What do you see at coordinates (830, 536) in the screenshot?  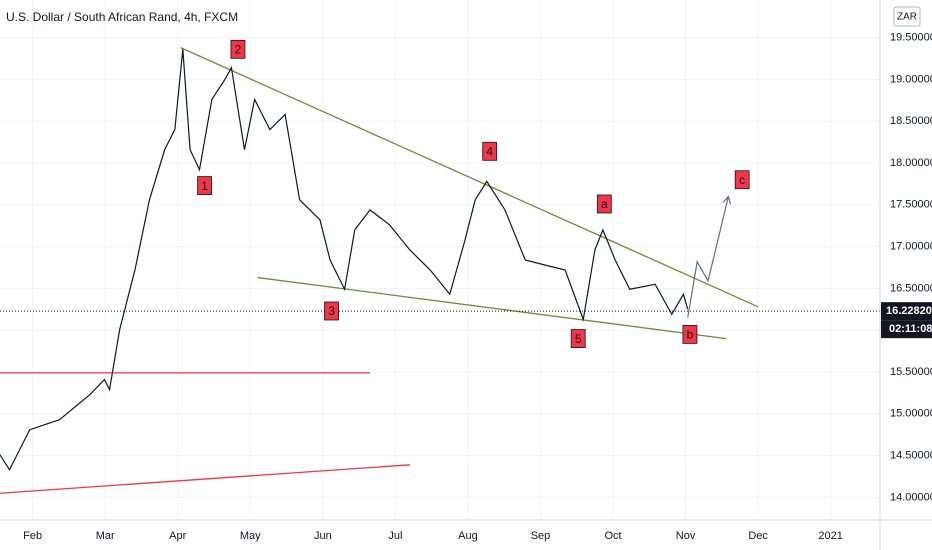 I see `x-tick-label: 2021` at bounding box center [830, 536].